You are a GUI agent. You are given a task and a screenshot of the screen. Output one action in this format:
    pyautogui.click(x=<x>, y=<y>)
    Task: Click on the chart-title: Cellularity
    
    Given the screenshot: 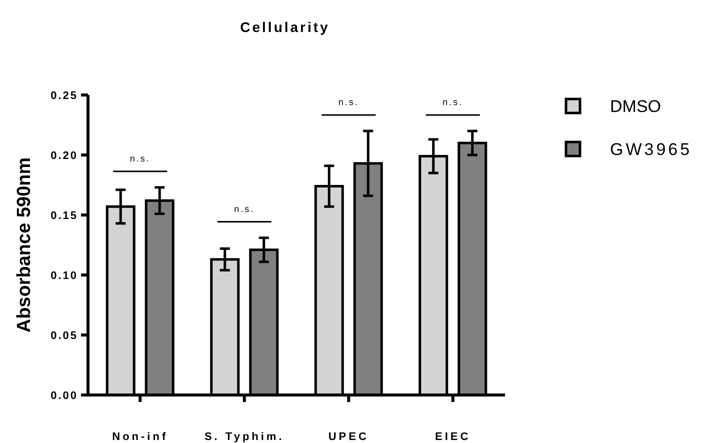 What is the action you would take?
    pyautogui.click(x=285, y=27)
    